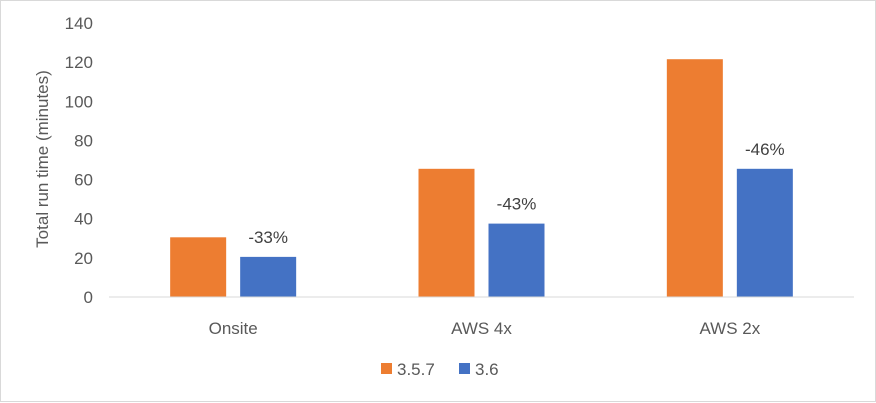 The image size is (876, 403). I want to click on y-axis: 0 20 40 60 80 100 120 140, so click(79, 160).